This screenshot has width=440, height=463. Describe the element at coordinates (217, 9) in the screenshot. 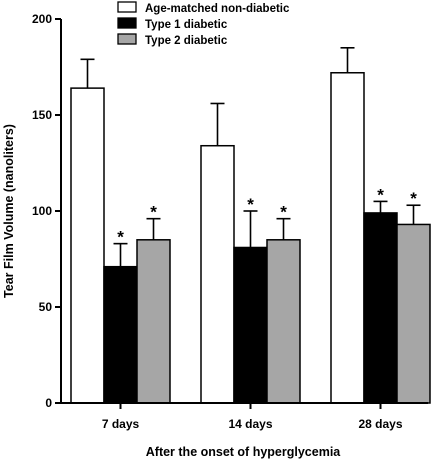

I see `legend-label: Age-matched non-diabetic` at that location.